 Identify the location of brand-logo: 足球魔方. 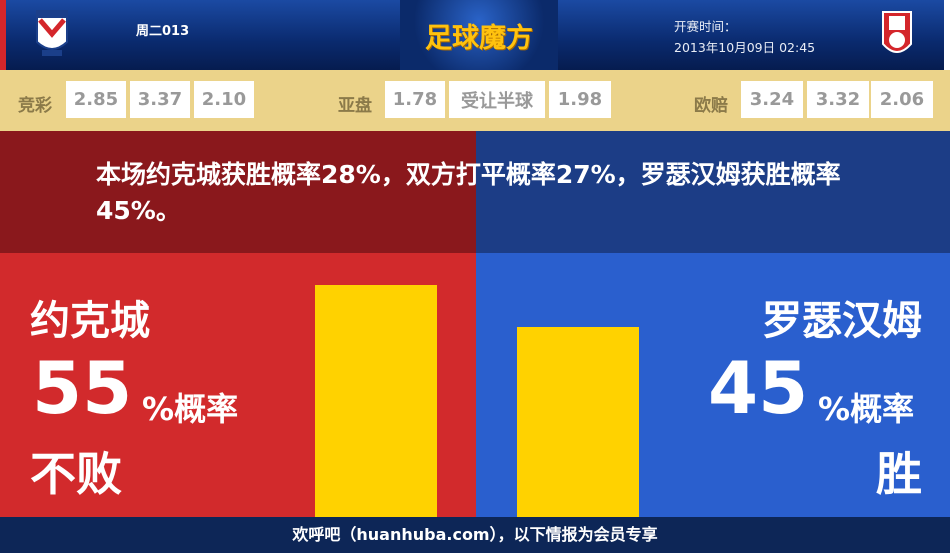
(479, 35).